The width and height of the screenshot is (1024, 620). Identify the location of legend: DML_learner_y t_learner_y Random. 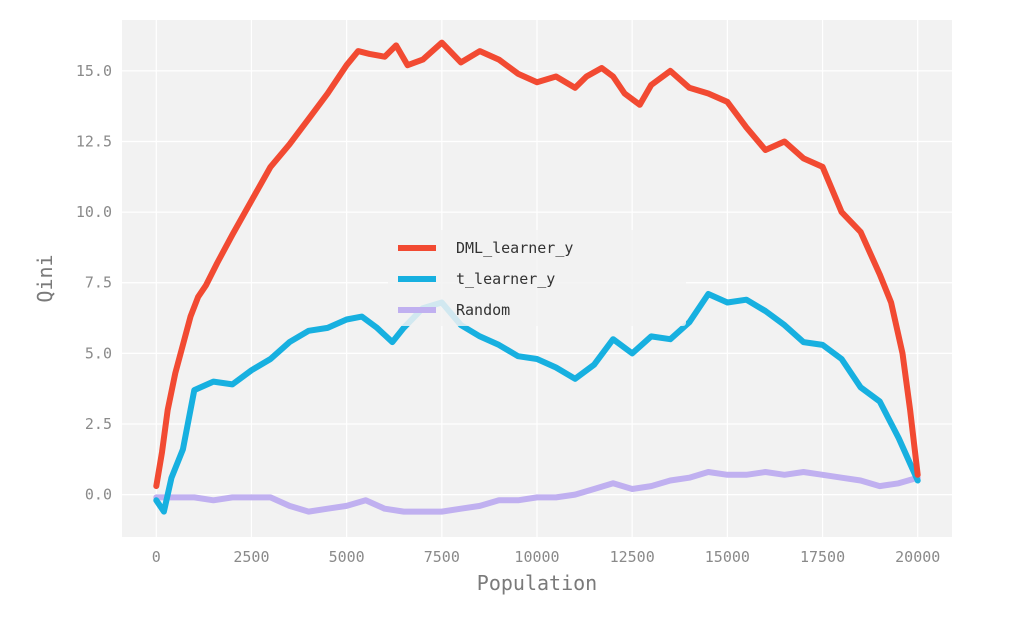
(537, 278).